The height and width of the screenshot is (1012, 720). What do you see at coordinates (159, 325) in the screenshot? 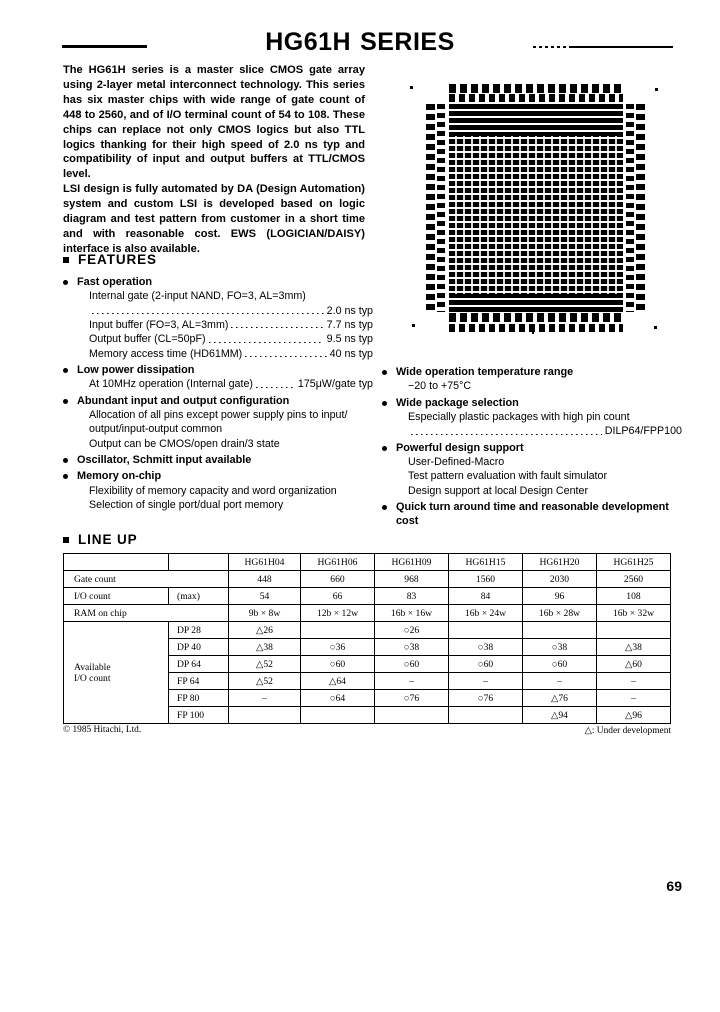
I see `feature-spec-label: Input buffer (FO=3, AL=3mm)` at bounding box center [159, 325].